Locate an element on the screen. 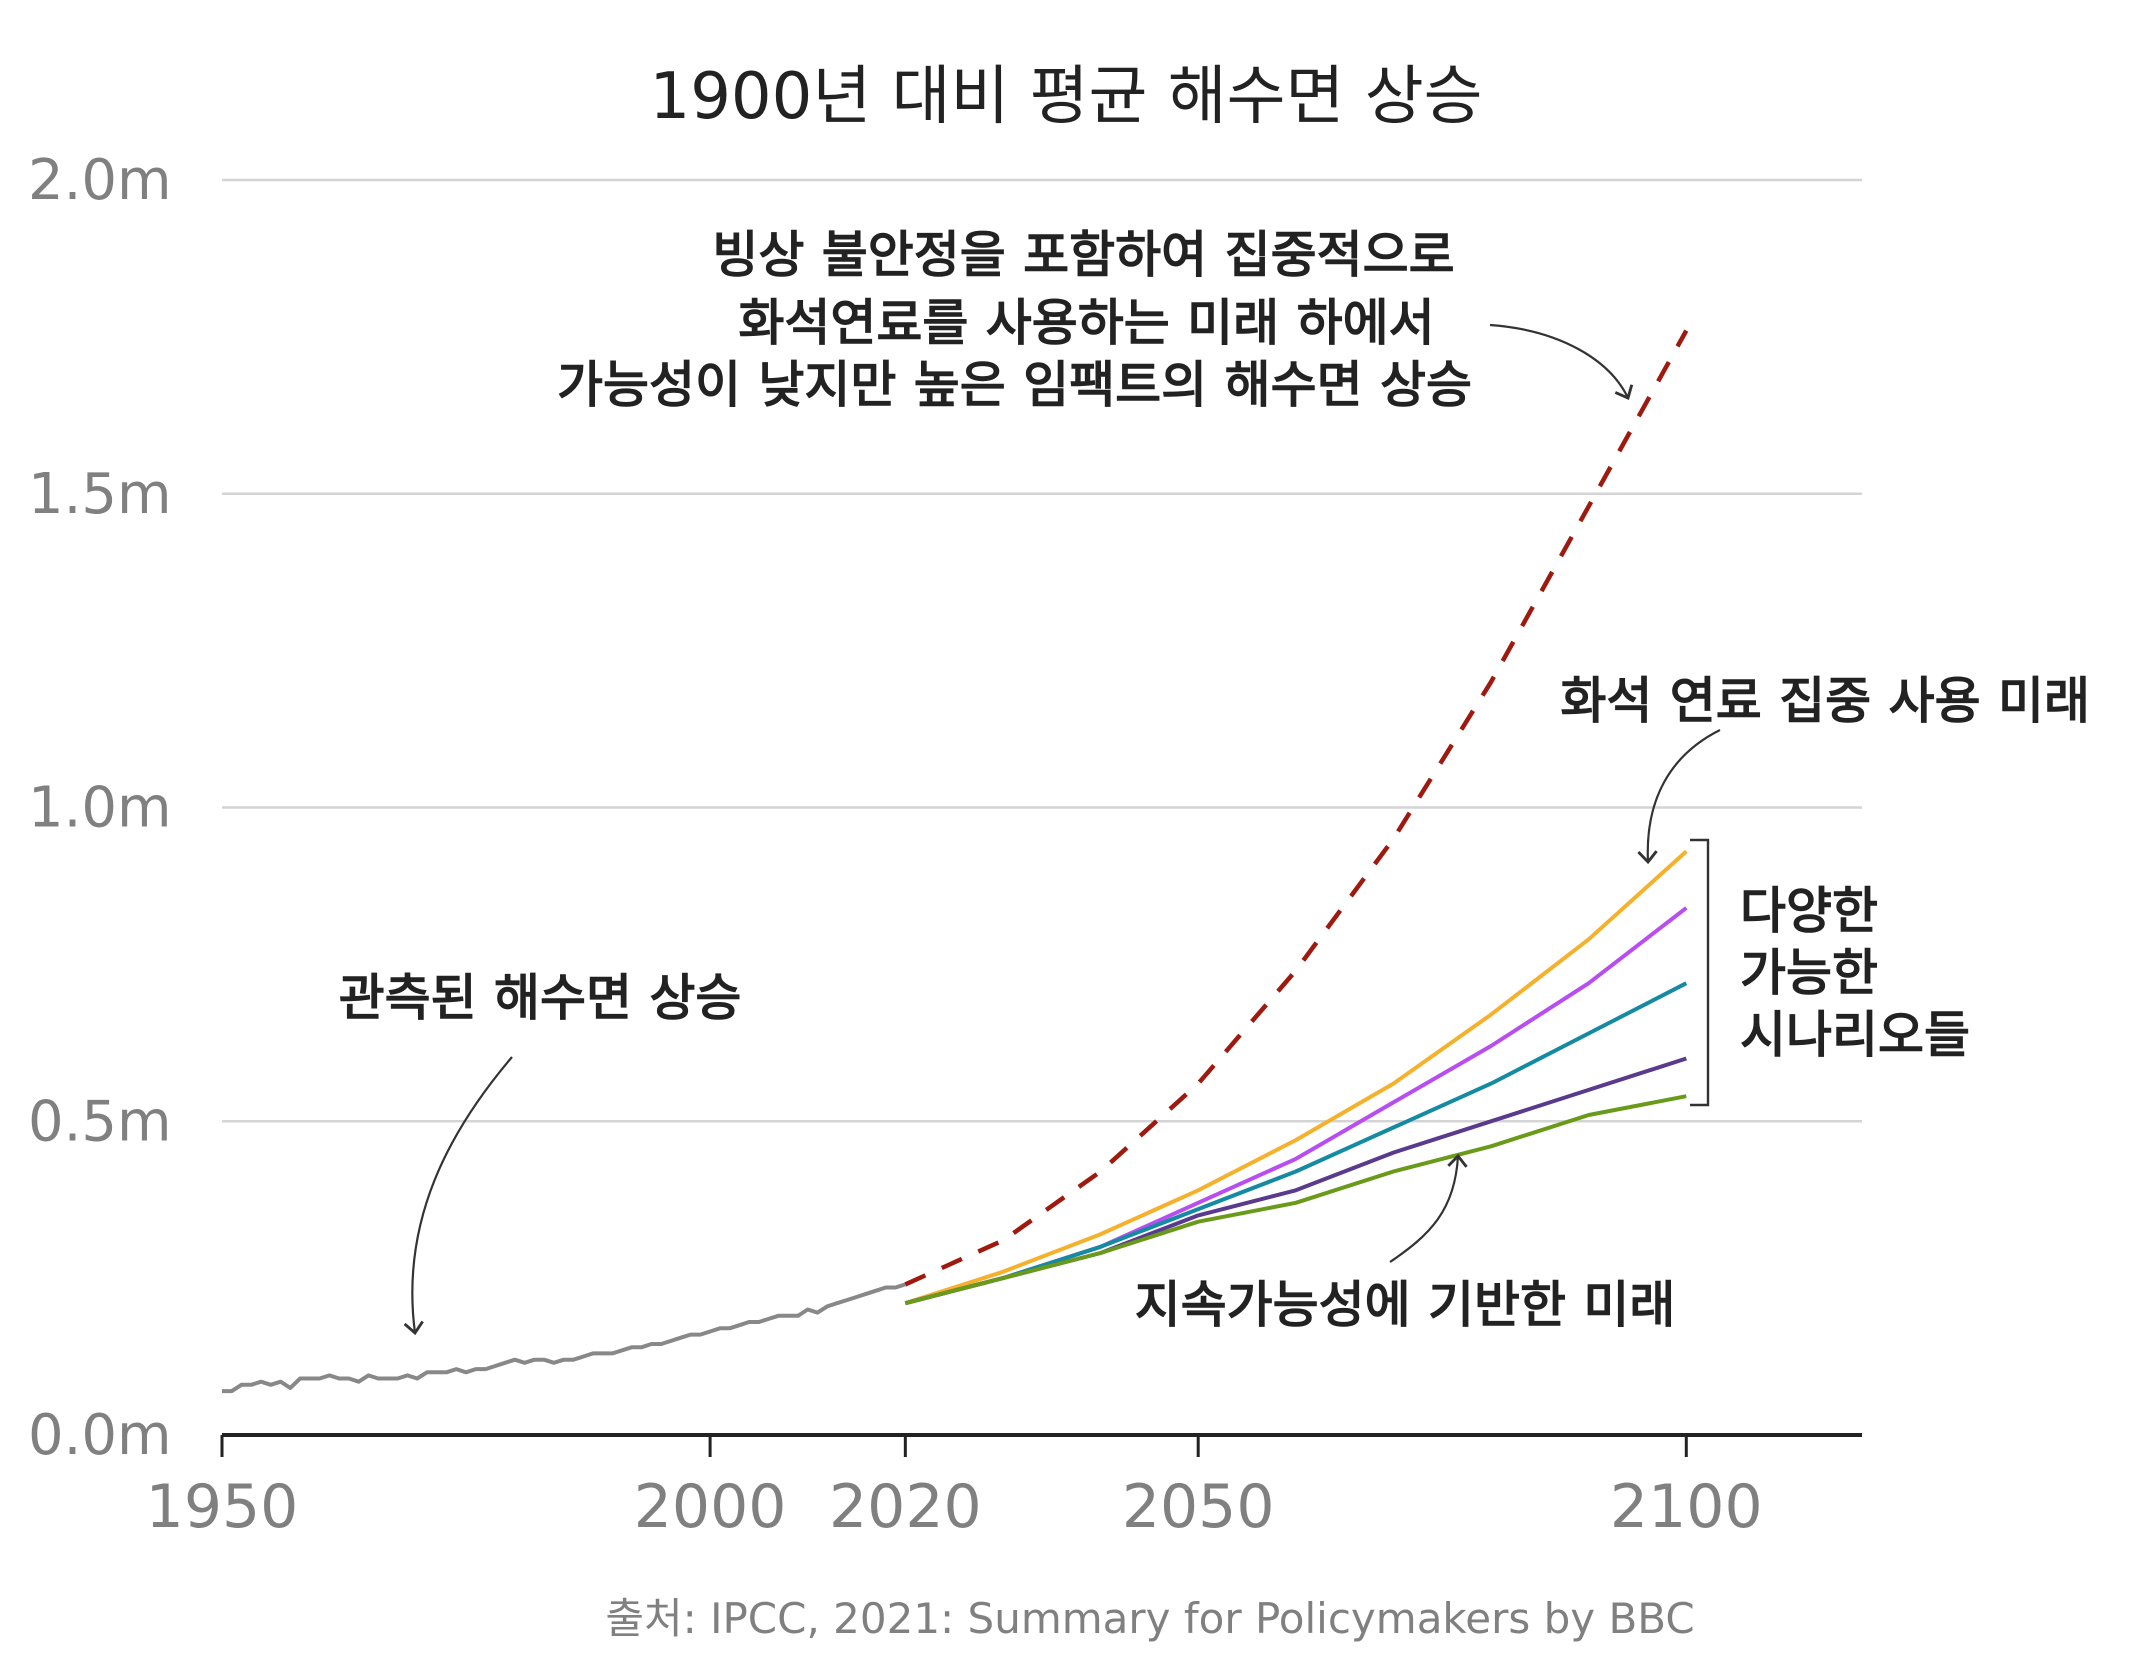 The height and width of the screenshot is (1666, 2133). y-tick-label: 1.5m is located at coordinates (100, 494).